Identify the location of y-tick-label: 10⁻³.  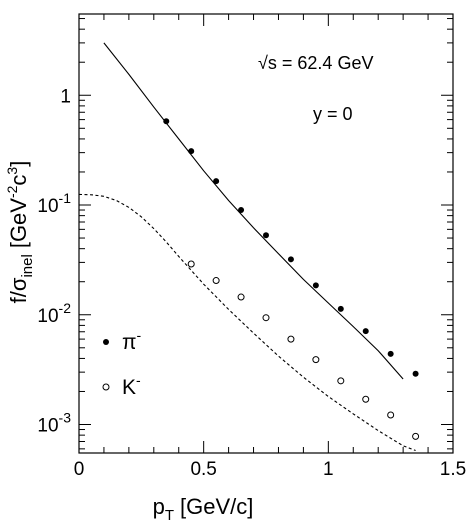
(54, 423).